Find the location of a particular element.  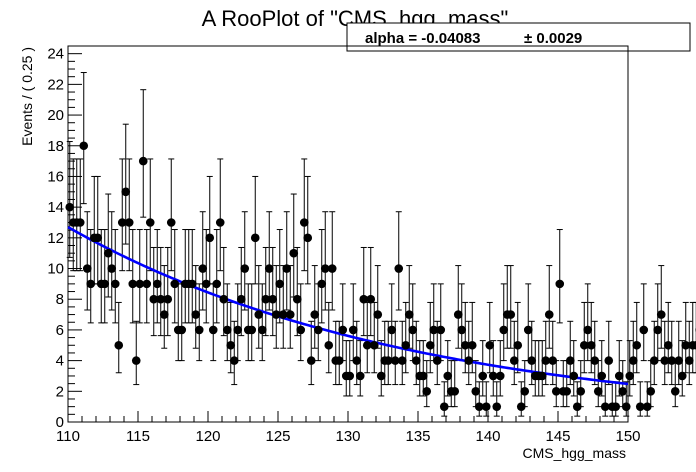

x-tick-label: 110 is located at coordinates (68, 436).